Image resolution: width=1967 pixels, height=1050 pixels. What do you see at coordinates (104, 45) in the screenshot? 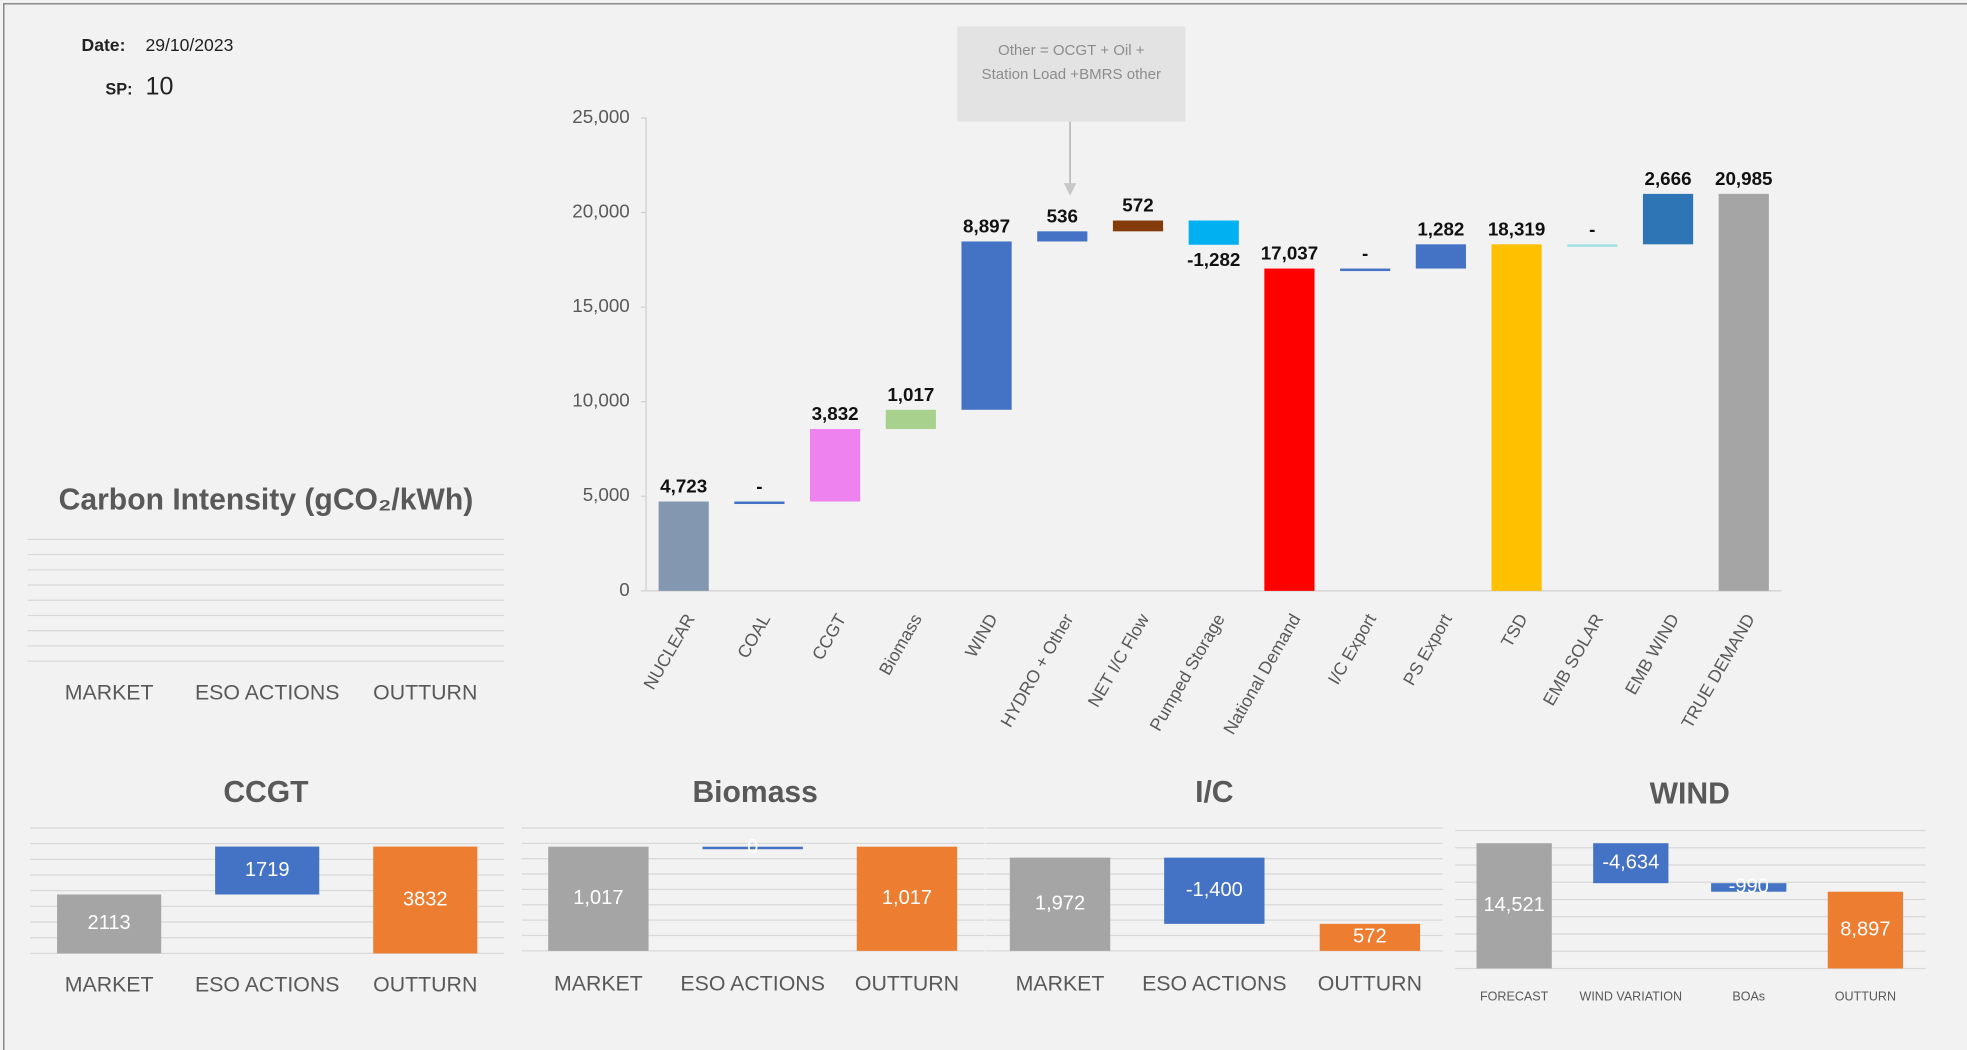
I see `date-label: Date:` at bounding box center [104, 45].